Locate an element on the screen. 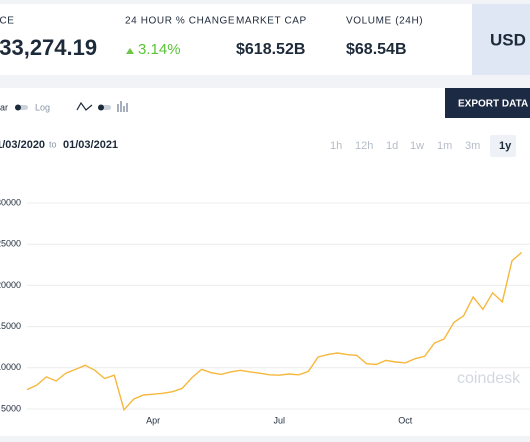 This screenshot has width=530, height=442. x-tick-label: Apr is located at coordinates (153, 420).